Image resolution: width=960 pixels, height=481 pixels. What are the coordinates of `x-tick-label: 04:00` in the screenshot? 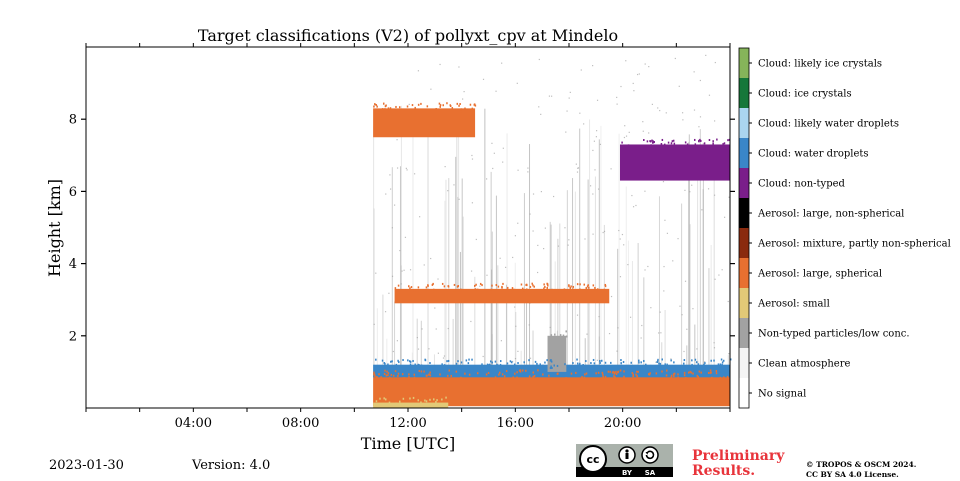 It's located at (193, 423).